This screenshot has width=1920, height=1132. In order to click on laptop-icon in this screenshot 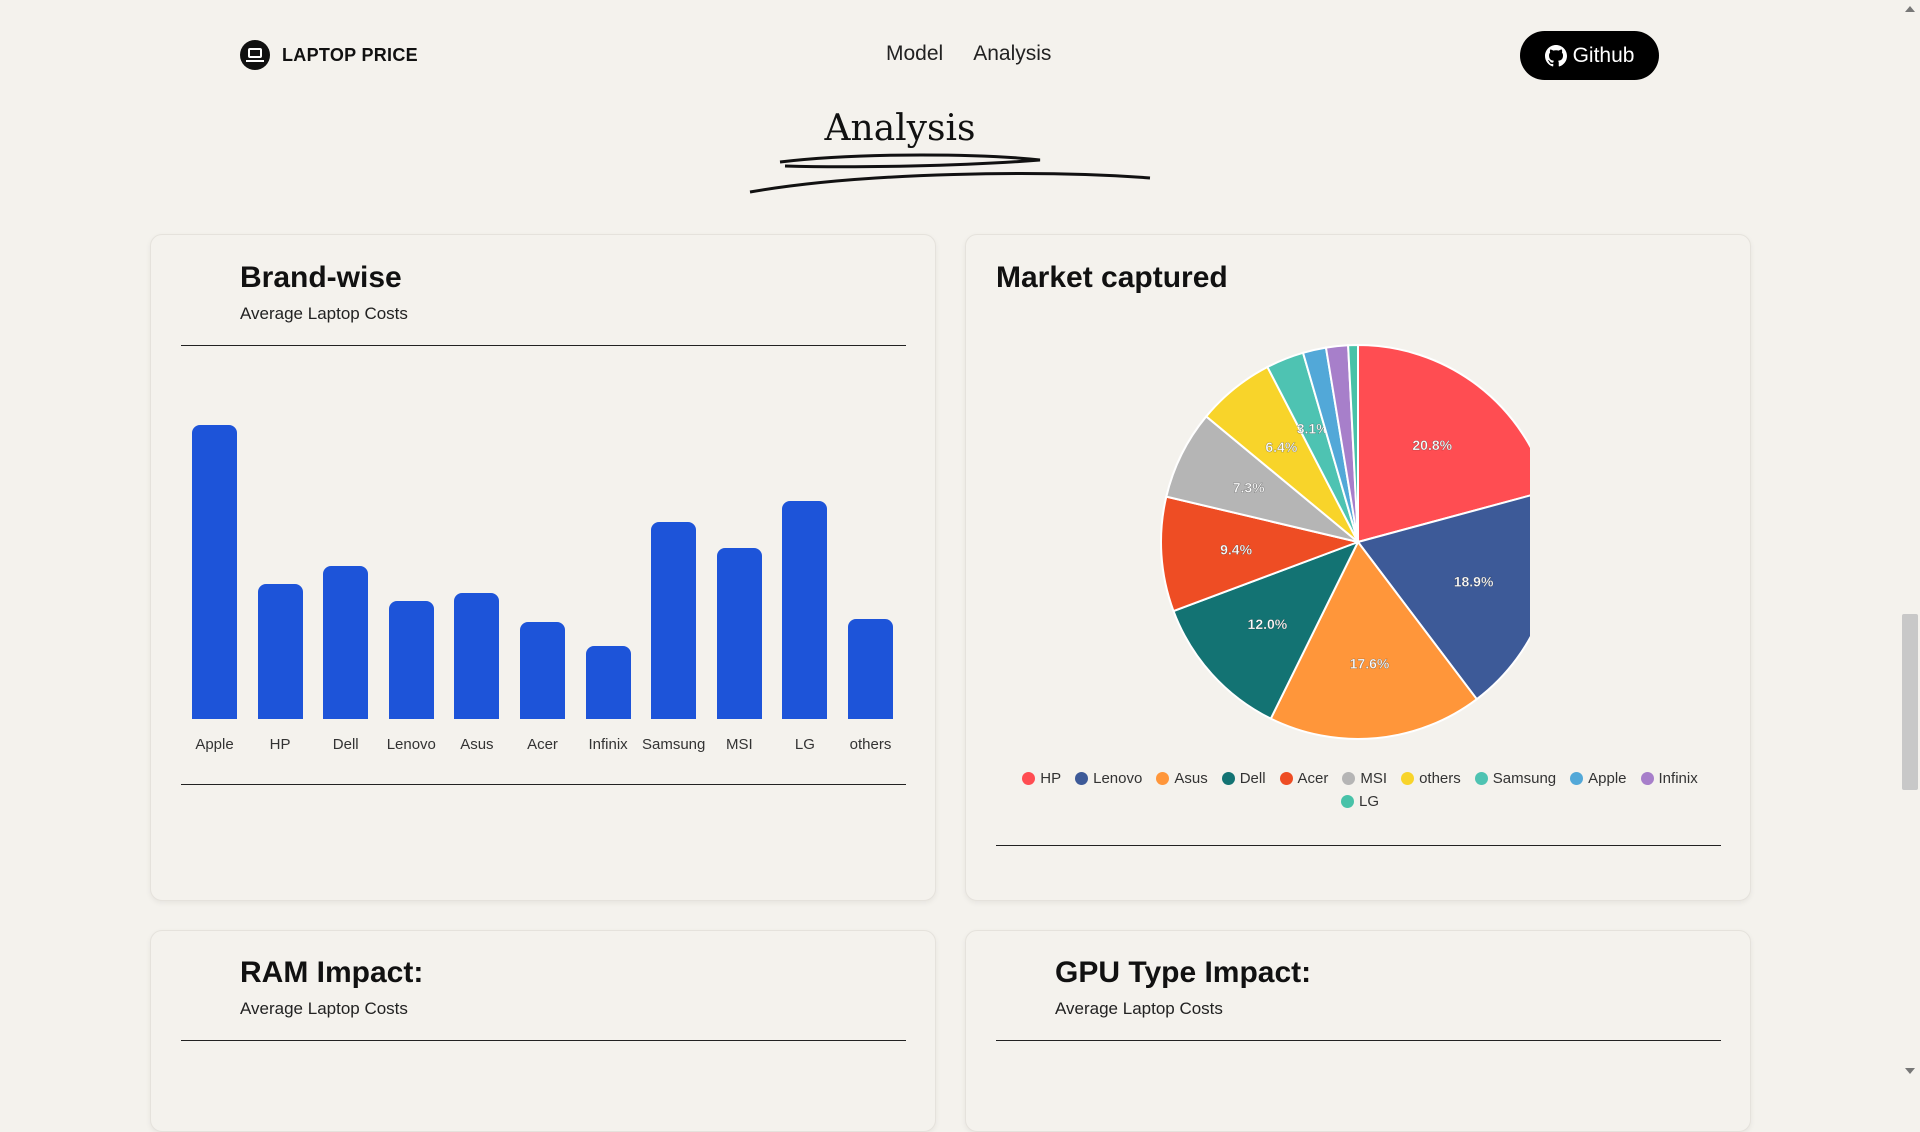, I will do `click(255, 55)`.